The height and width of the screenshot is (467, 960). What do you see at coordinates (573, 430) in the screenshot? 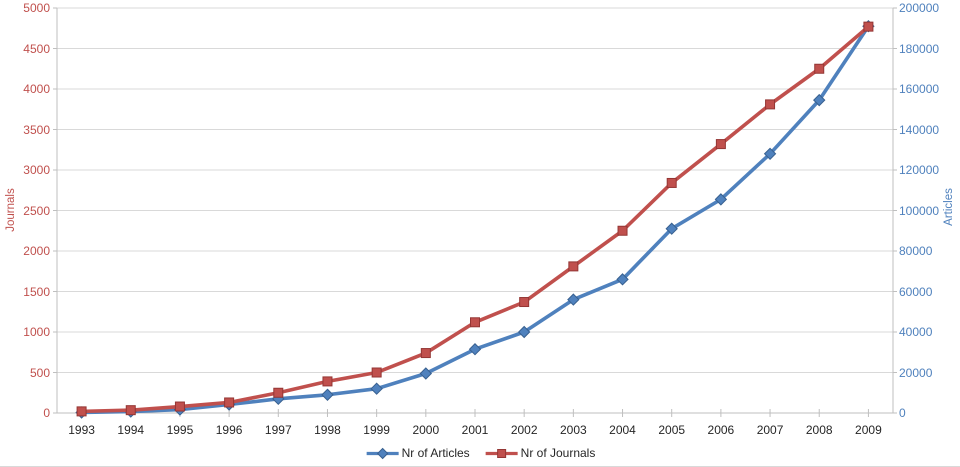
I see `x-axis-tick-label: 2003` at bounding box center [573, 430].